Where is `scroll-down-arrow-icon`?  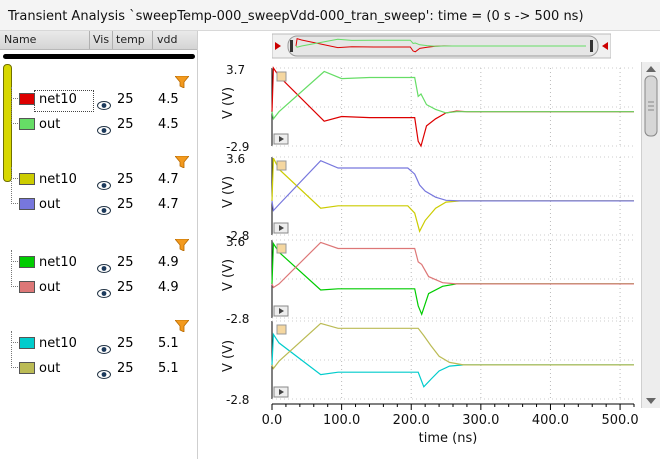 scroll-down-arrow-icon is located at coordinates (651, 401).